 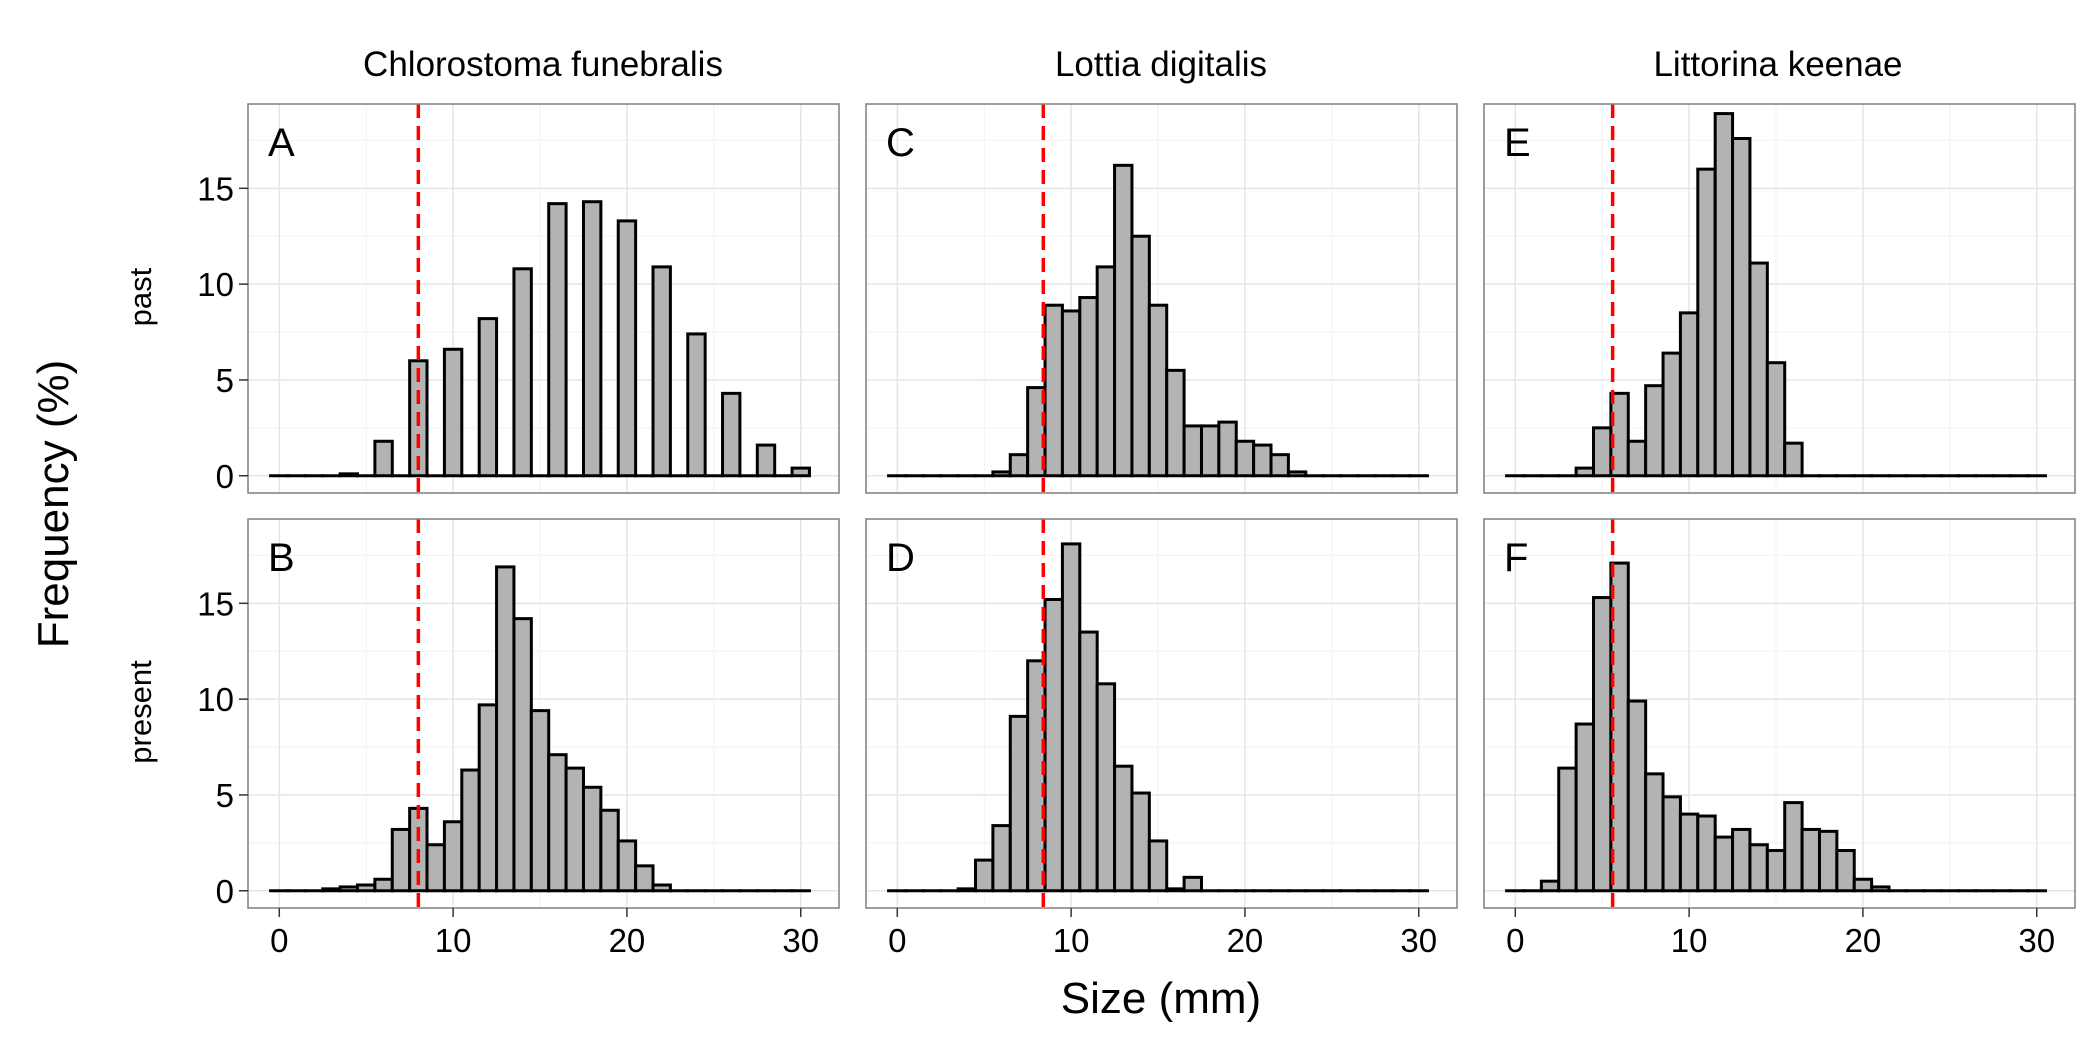 What do you see at coordinates (627, 940) in the screenshot?
I see `x-tick-label: 20` at bounding box center [627, 940].